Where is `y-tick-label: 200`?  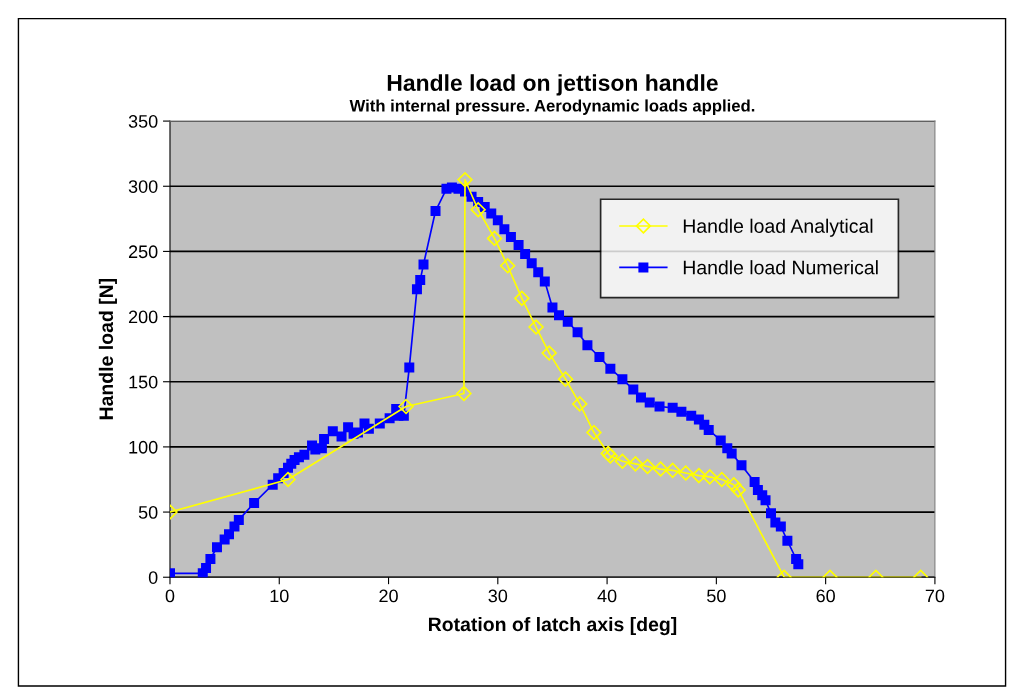 y-tick-label: 200 is located at coordinates (143, 317).